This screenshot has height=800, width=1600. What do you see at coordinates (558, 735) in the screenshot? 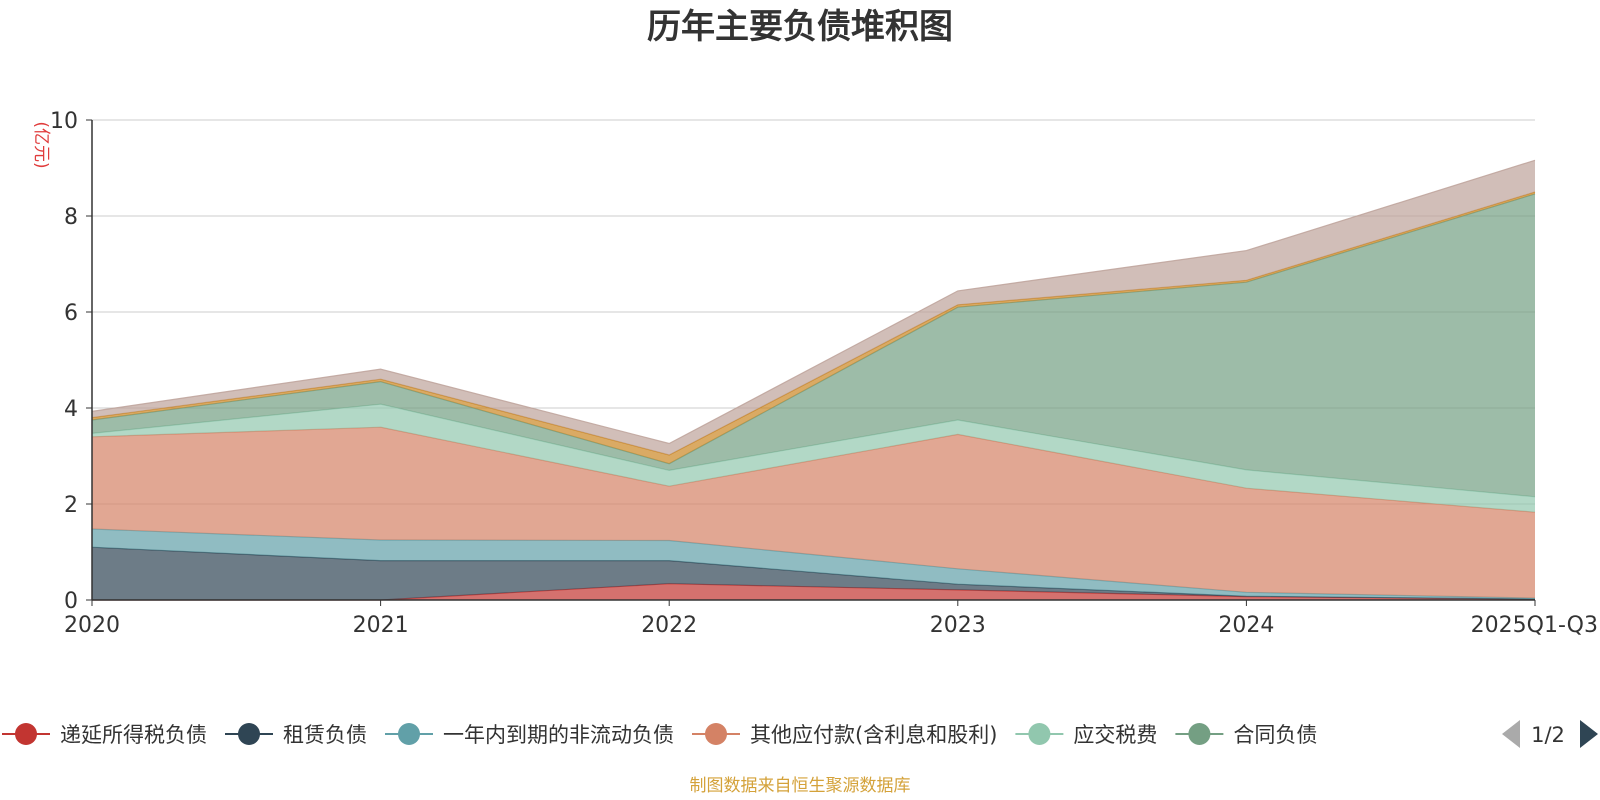
I see `legend-label: 一年内到期的非流动负债` at bounding box center [558, 735].